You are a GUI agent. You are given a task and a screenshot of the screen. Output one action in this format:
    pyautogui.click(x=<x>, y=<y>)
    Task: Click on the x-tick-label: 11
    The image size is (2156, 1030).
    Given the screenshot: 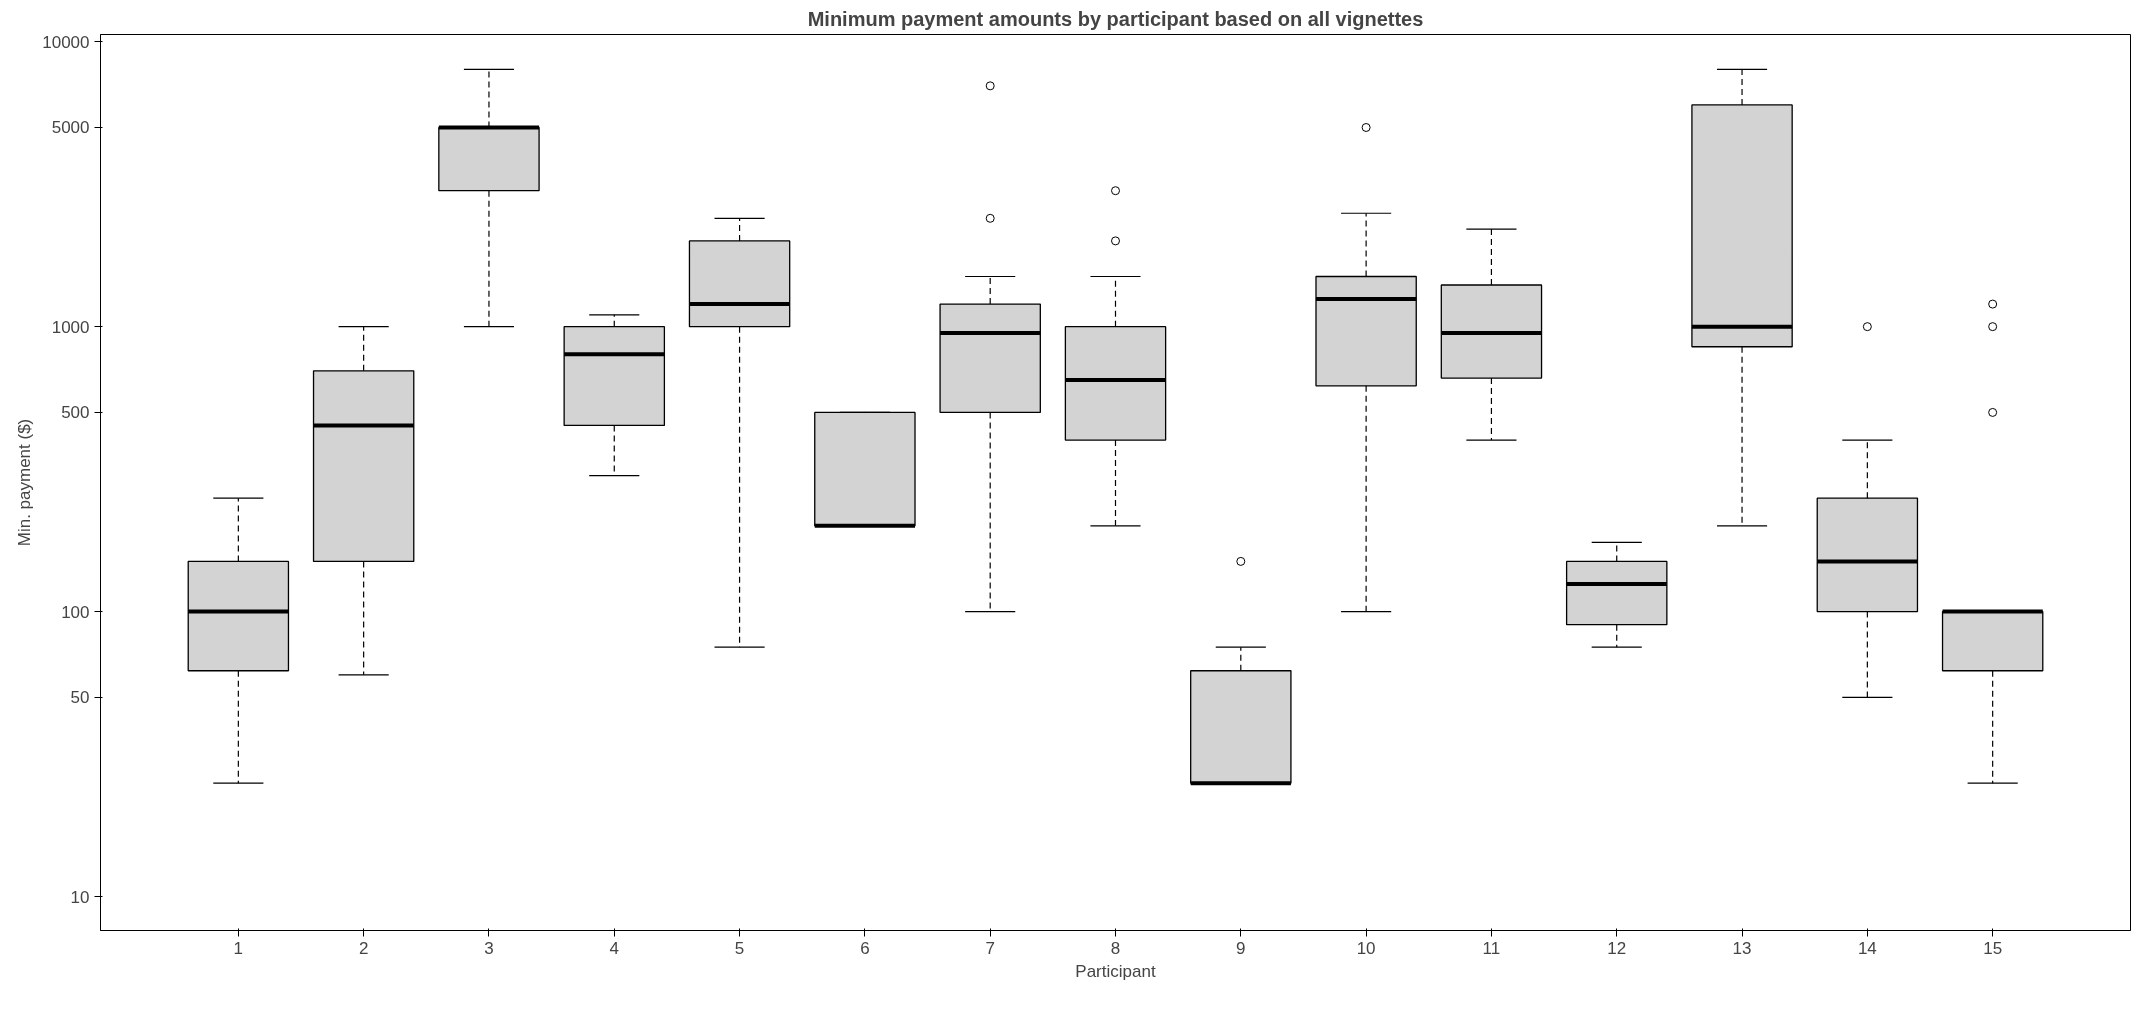 What is the action you would take?
    pyautogui.click(x=1491, y=948)
    